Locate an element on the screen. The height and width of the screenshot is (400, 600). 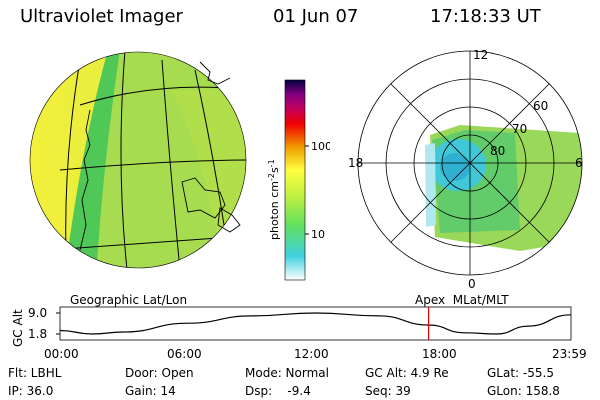
colorbar-label-100: 100 is located at coordinates (320, 146).